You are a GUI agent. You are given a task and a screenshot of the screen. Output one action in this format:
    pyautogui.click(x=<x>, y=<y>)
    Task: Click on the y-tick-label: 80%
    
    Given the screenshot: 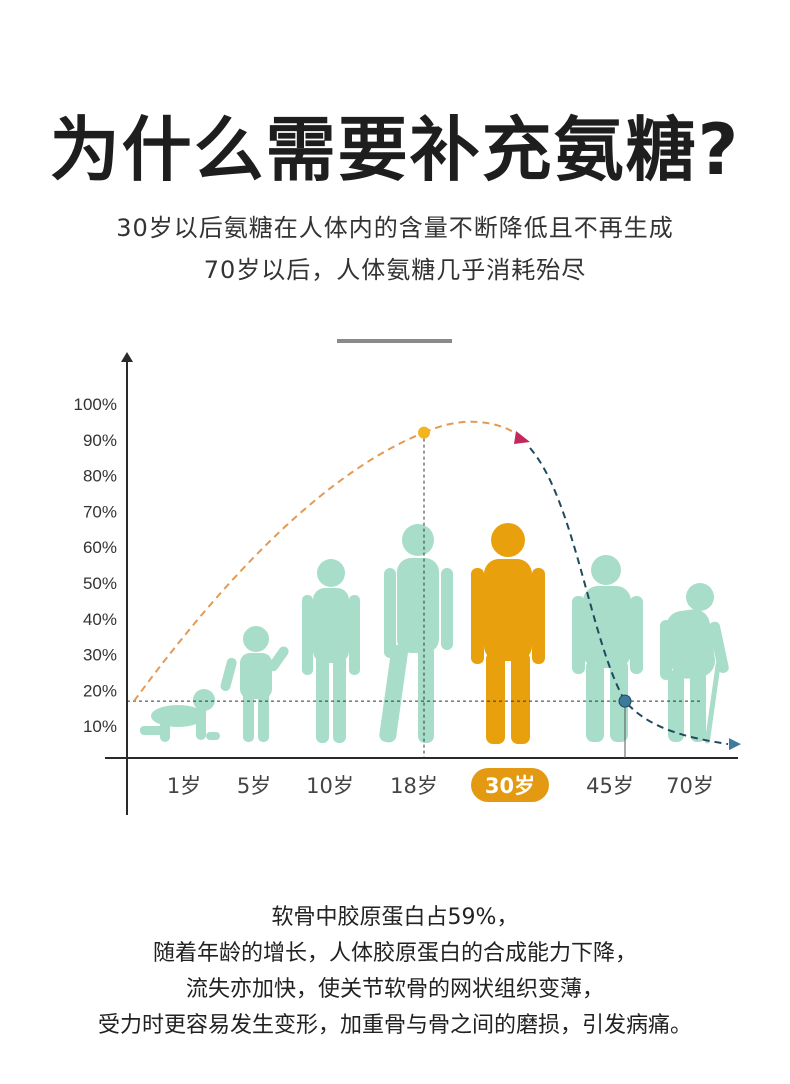 What is the action you would take?
    pyautogui.click(x=100, y=476)
    